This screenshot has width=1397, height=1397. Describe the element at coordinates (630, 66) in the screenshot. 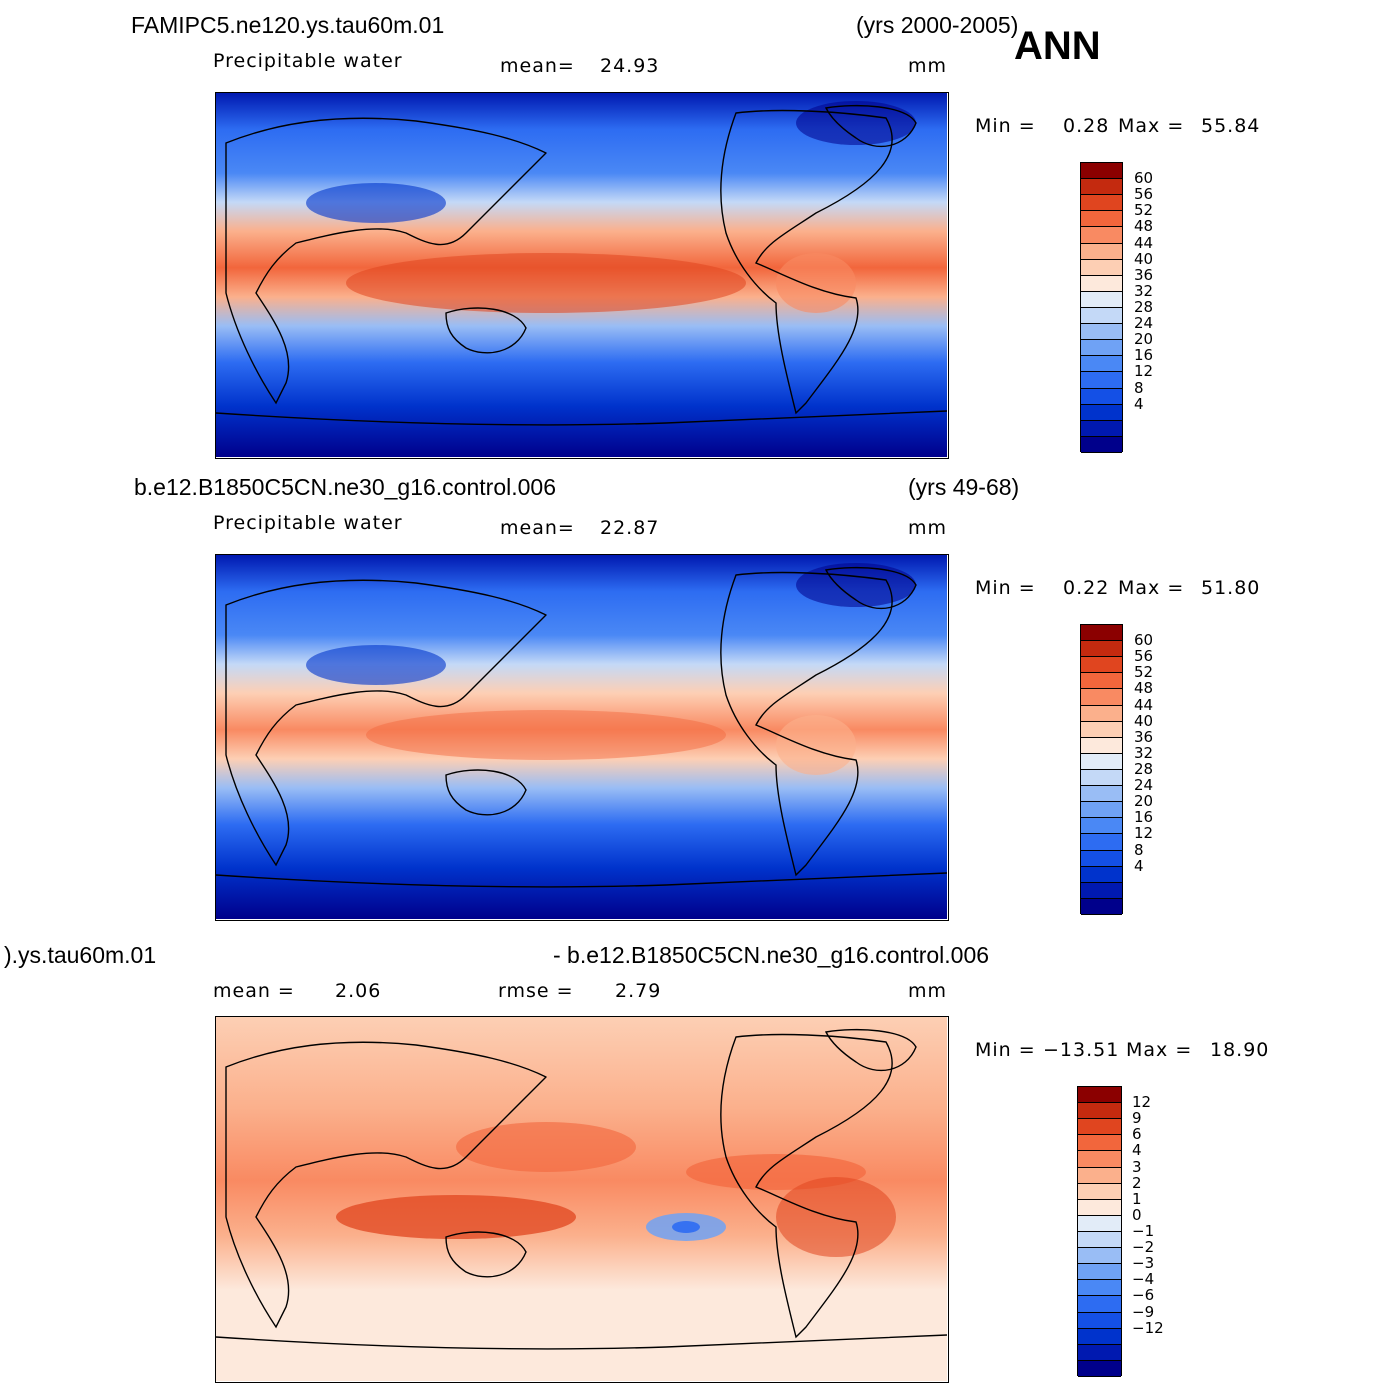

I see `panel1-mean-value: 24.93` at that location.